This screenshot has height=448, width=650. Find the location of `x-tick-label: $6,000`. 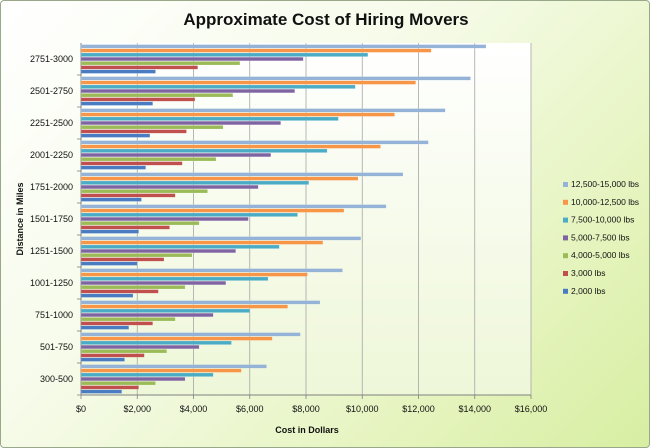

x-tick-label: $6,000 is located at coordinates (250, 409).